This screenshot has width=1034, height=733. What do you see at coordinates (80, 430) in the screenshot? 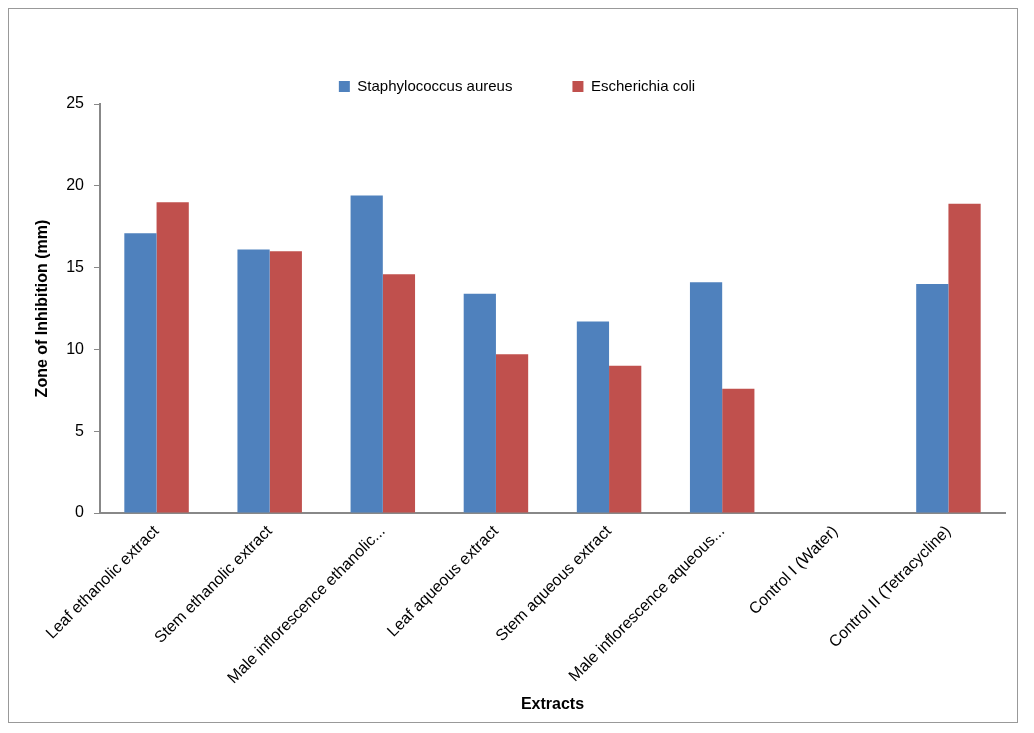
I see `y-tick-label: 5` at bounding box center [80, 430].